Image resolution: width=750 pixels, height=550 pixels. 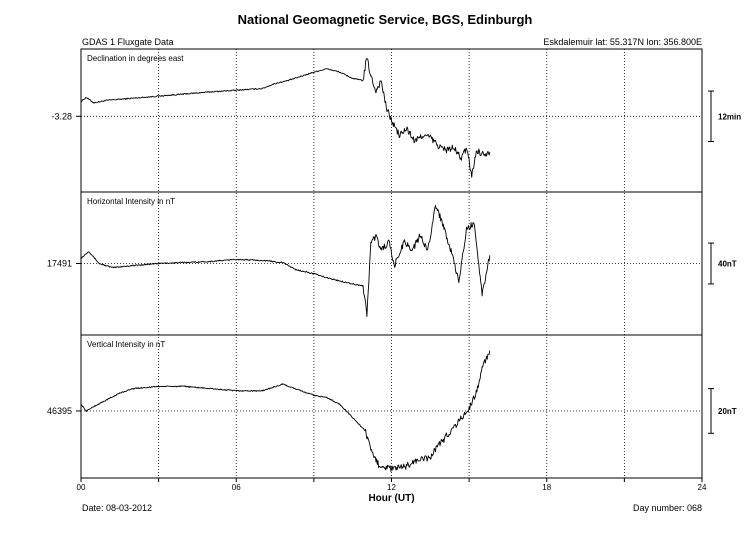 What do you see at coordinates (59, 264) in the screenshot?
I see `baseline-value-label: 17491` at bounding box center [59, 264].